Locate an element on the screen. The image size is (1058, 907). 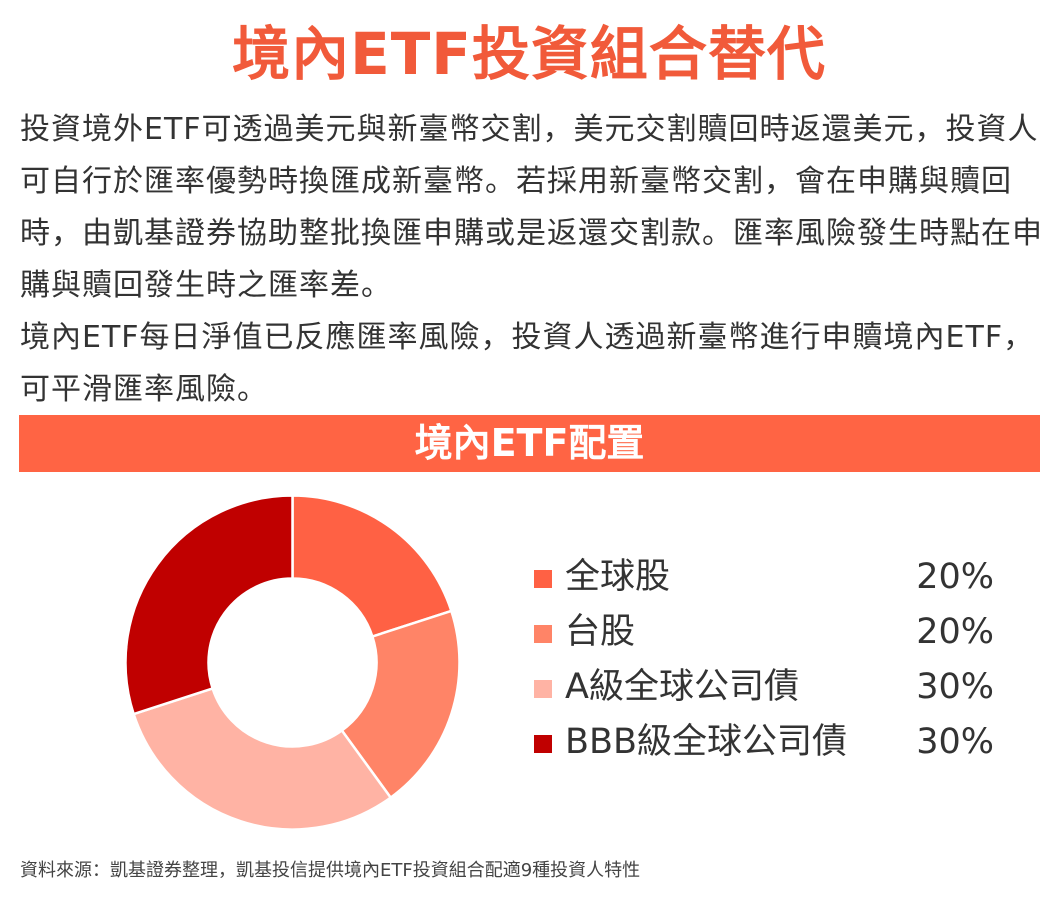
legend-label: A級全球公司債 is located at coordinates (682, 687).